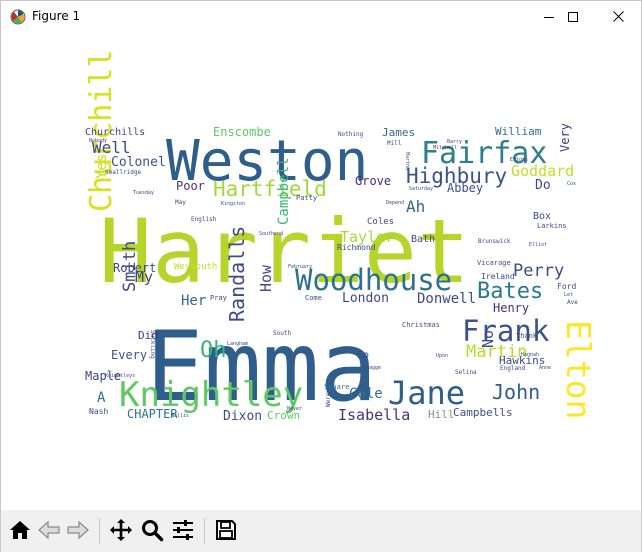 The height and width of the screenshot is (552, 642). Describe the element at coordinates (454, 142) in the screenshot. I see `word-cloud-word: Barry` at that location.